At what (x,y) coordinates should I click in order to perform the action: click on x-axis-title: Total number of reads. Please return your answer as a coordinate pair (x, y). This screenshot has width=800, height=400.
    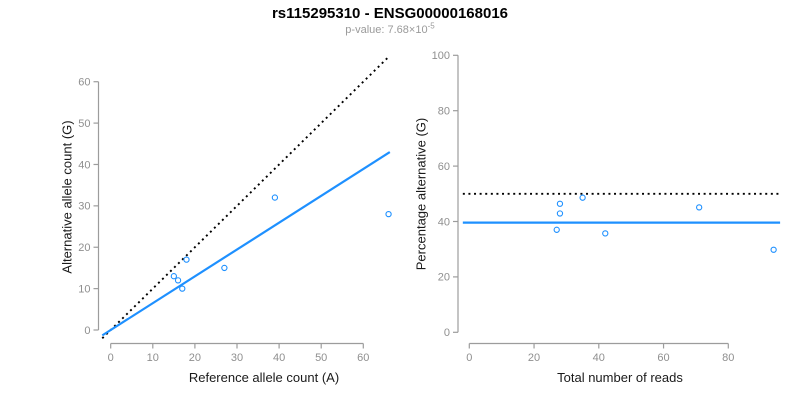
    Looking at the image, I should click on (620, 377).